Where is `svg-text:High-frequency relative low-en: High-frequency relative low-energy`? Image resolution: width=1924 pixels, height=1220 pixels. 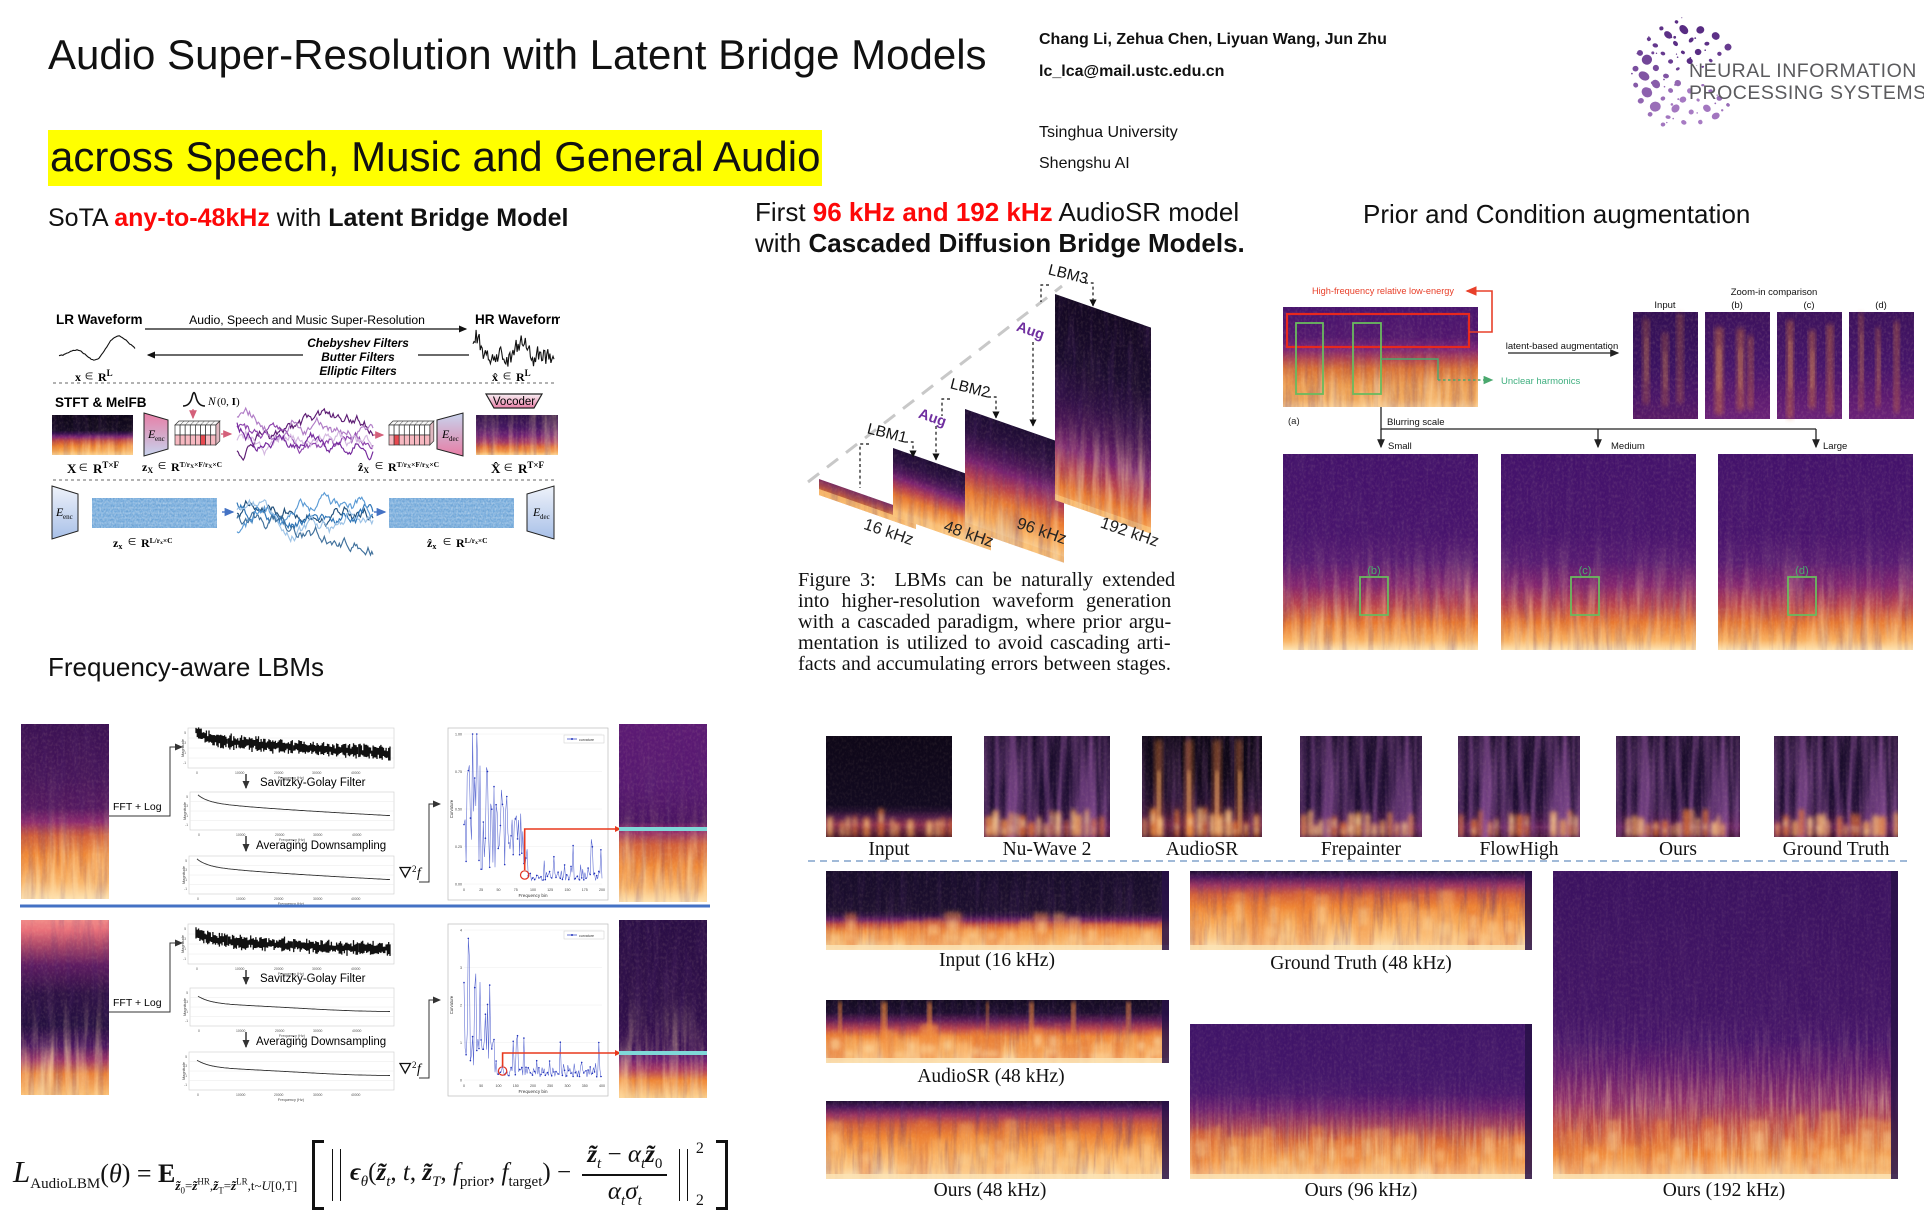 svg-text:High-frequency relative low-en: High-frequency relative low-energy is located at coordinates (1383, 291).